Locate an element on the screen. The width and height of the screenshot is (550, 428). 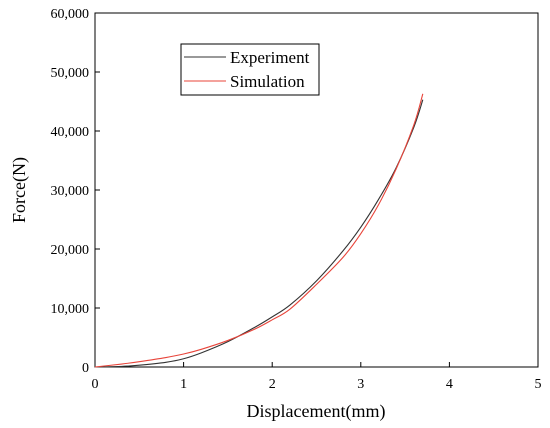
y-tick-label: 0 is located at coordinates (85, 368).